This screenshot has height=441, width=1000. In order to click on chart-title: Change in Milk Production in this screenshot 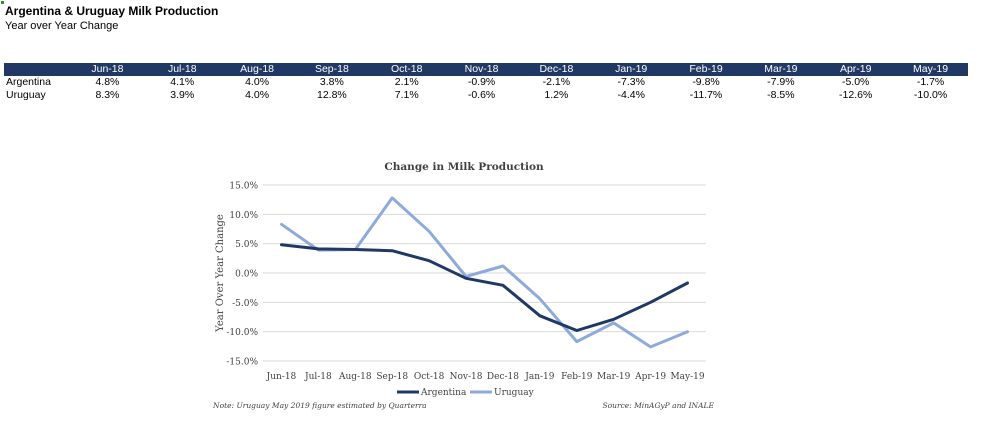, I will do `click(464, 167)`.